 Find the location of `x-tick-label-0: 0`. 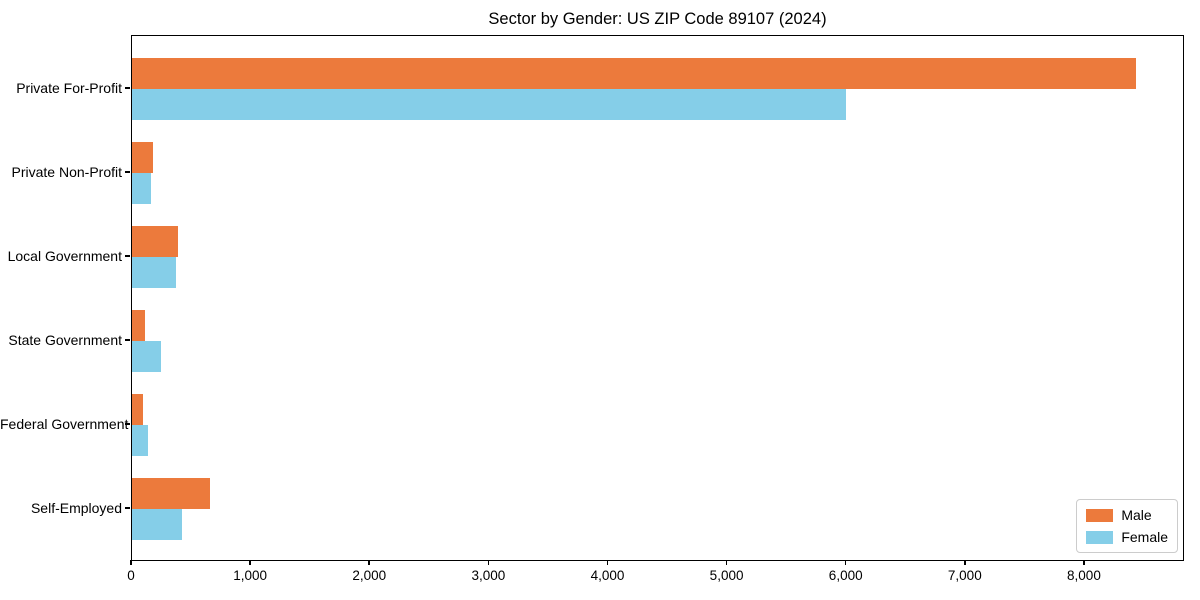

x-tick-label-0: 0 is located at coordinates (131, 575).